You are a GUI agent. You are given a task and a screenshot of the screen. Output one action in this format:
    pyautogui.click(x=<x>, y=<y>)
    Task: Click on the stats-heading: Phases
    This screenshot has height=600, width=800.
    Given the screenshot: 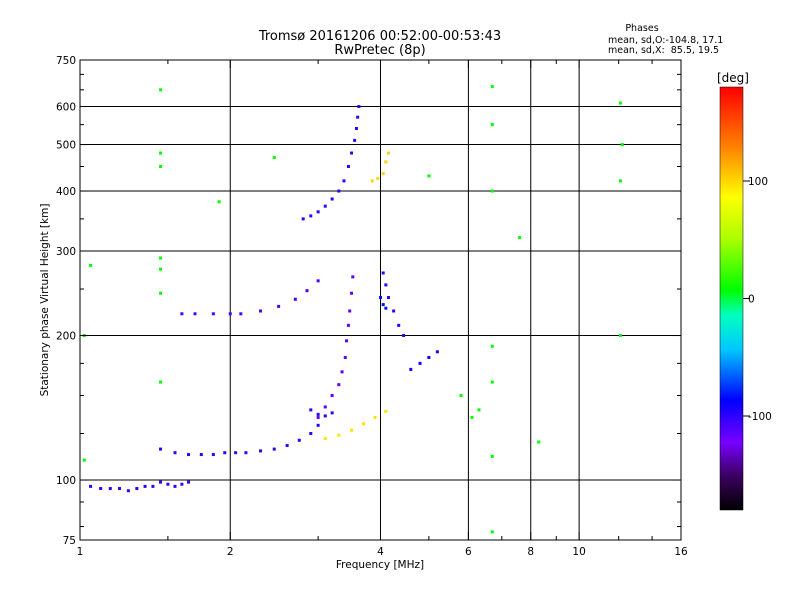 What is the action you would take?
    pyautogui.click(x=641, y=28)
    